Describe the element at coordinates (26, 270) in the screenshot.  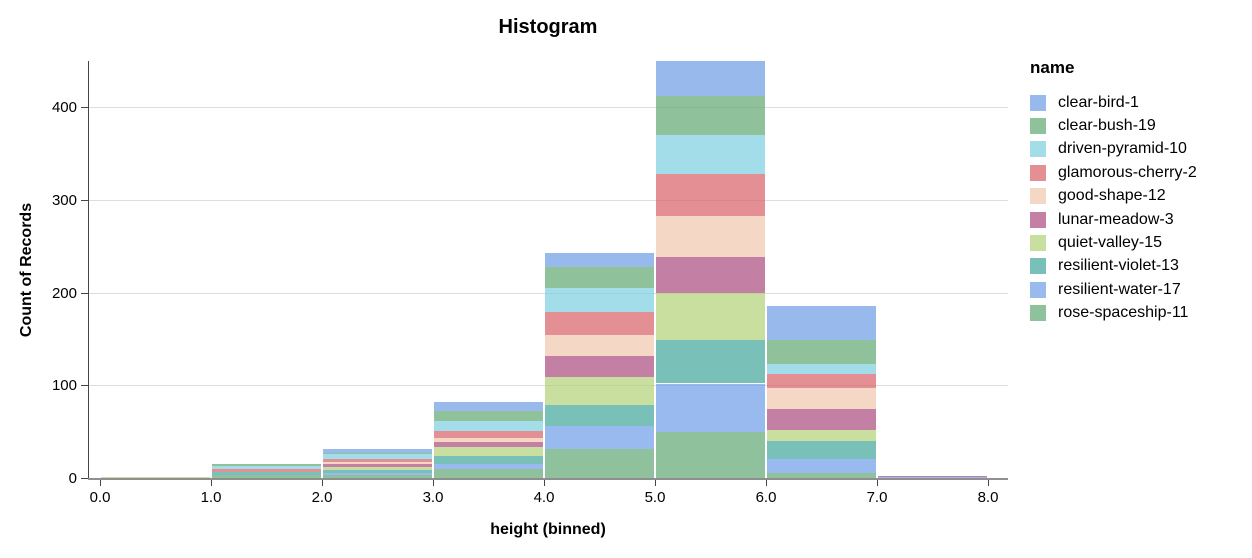
I see `y-axis-title-text: Count of Records` at that location.